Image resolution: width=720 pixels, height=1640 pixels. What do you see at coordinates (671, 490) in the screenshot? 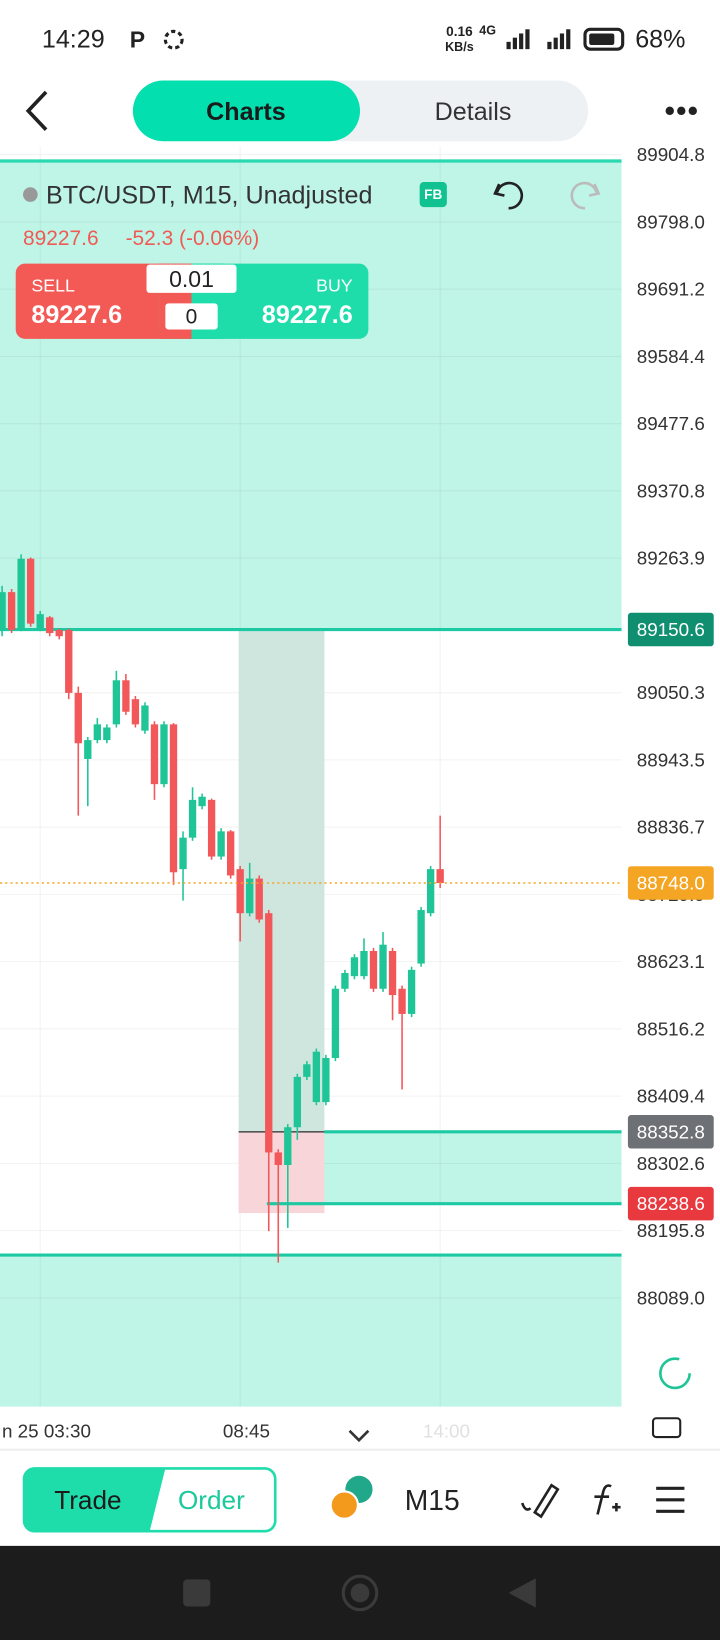
I see `y-tick-label: 89370.8` at bounding box center [671, 490].